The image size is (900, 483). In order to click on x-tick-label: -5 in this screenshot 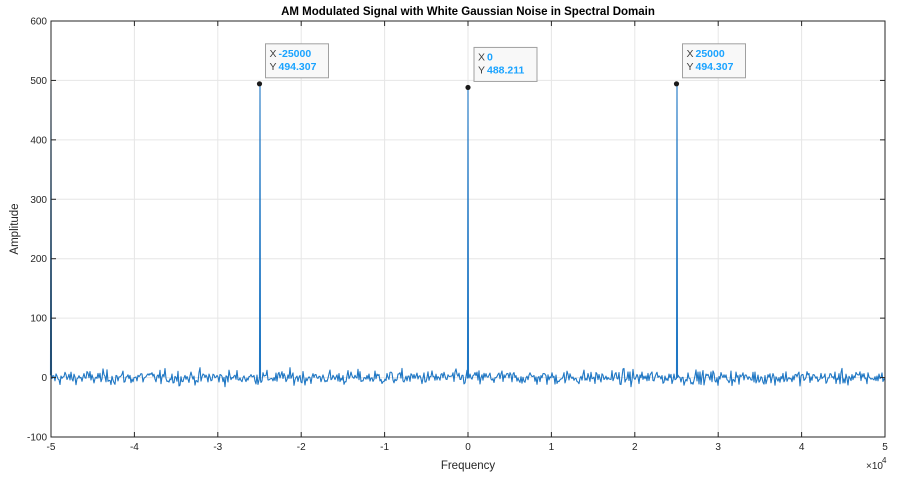, I will do `click(51, 447)`.